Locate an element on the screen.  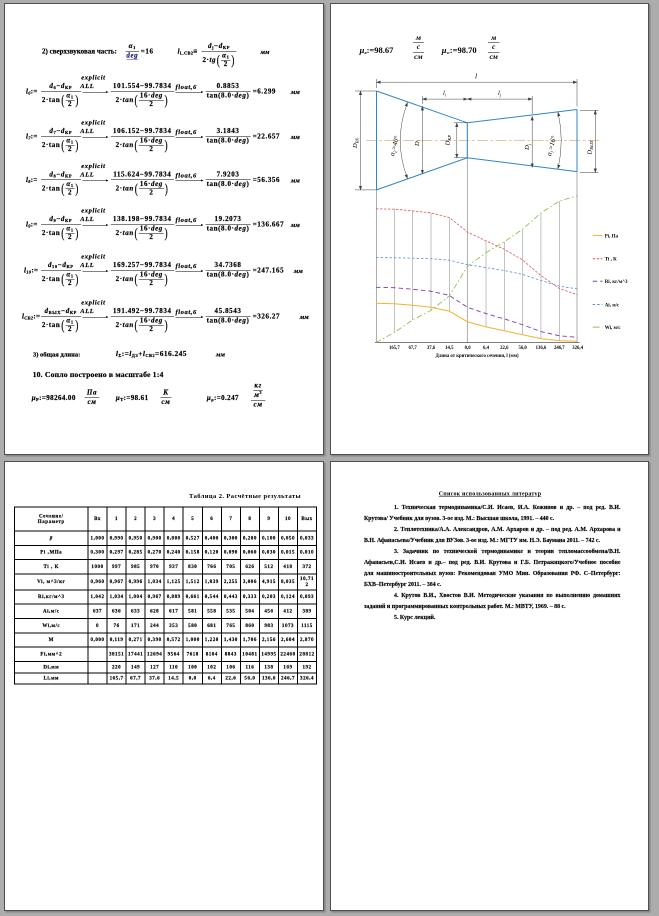
svg-text: 37,6 is located at coordinates (431, 348).